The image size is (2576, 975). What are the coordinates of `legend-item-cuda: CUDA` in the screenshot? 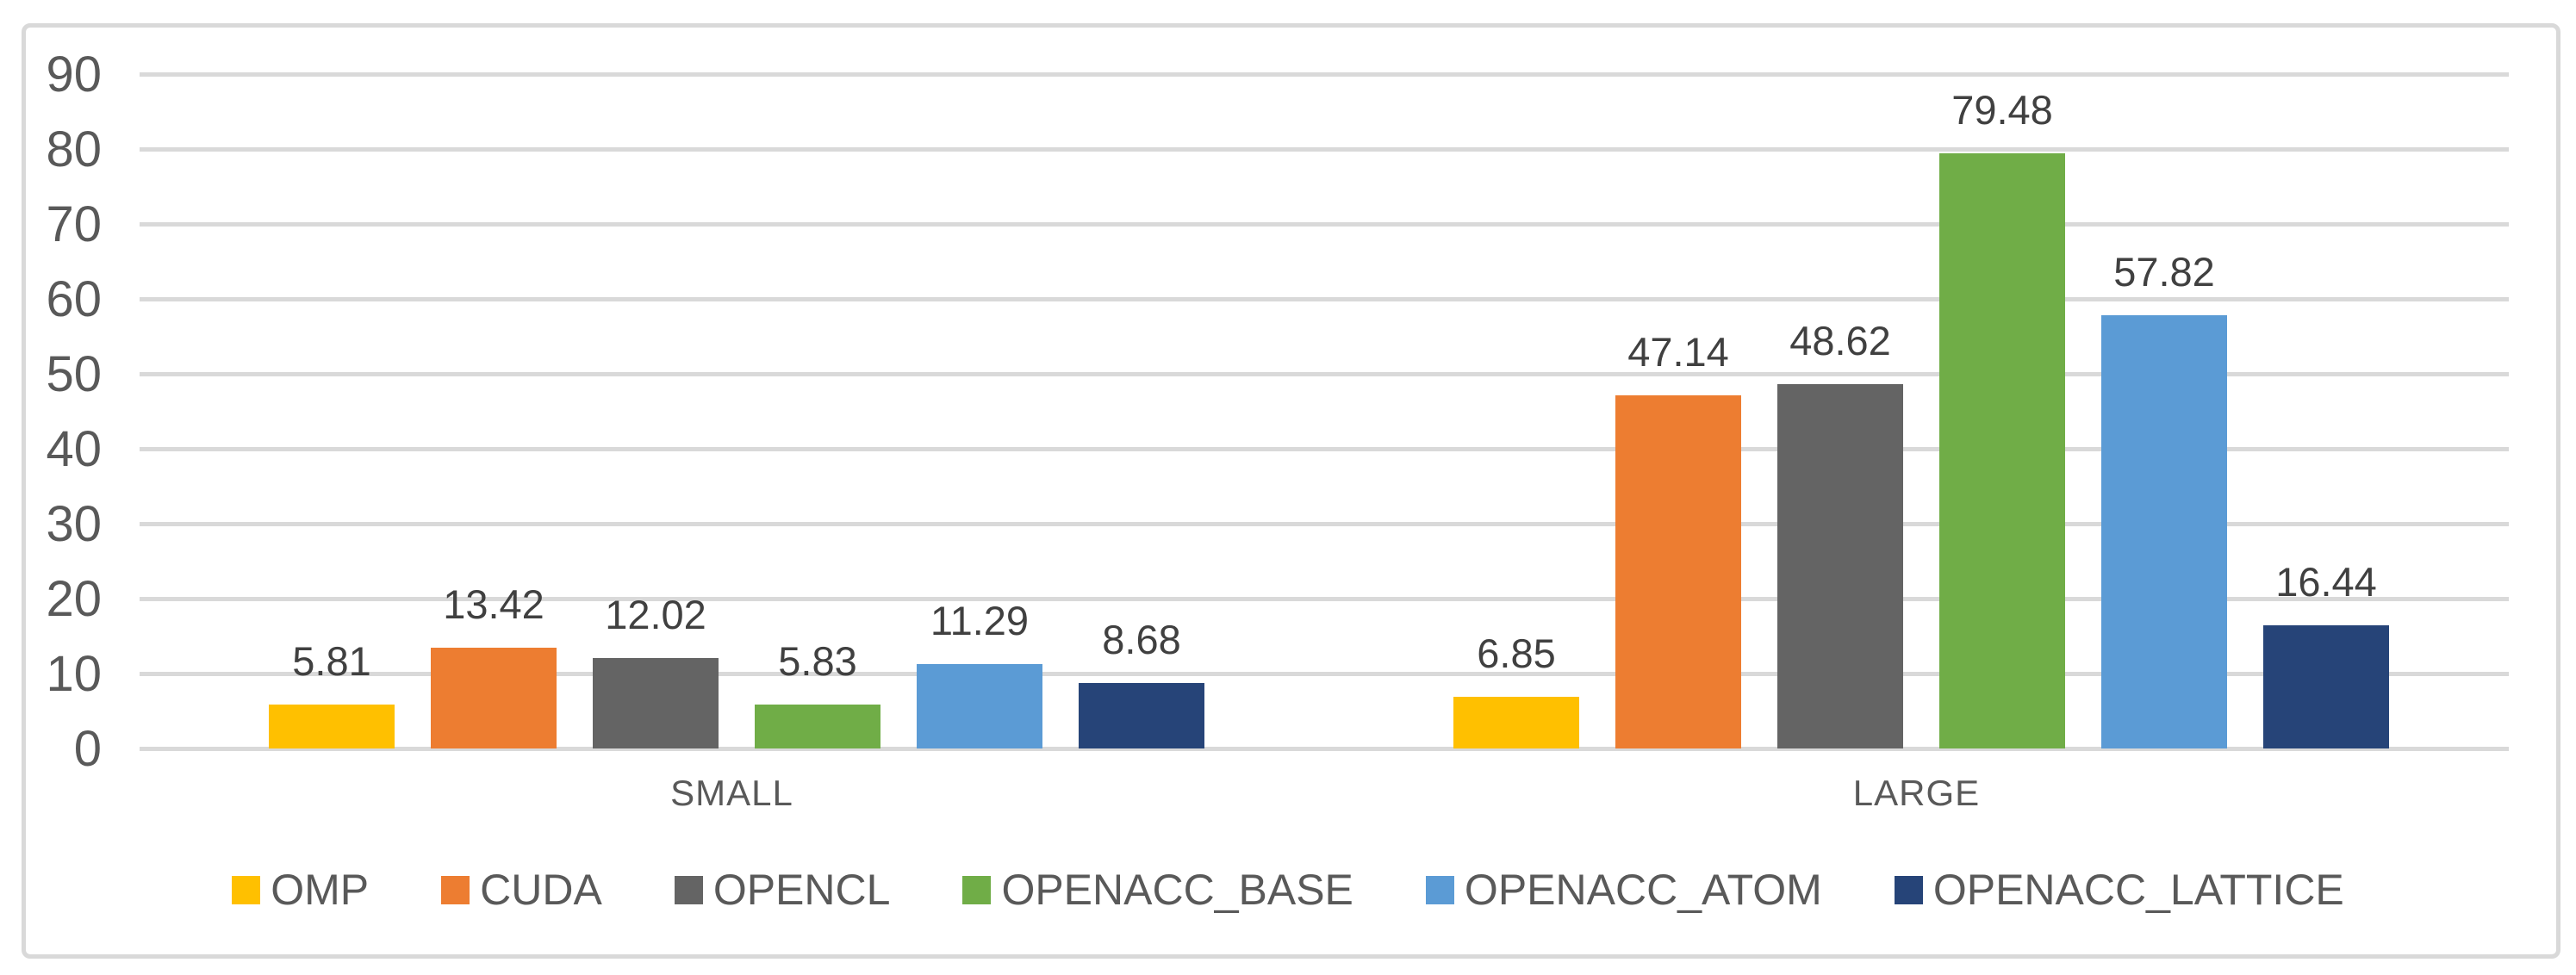 It's located at (521, 890).